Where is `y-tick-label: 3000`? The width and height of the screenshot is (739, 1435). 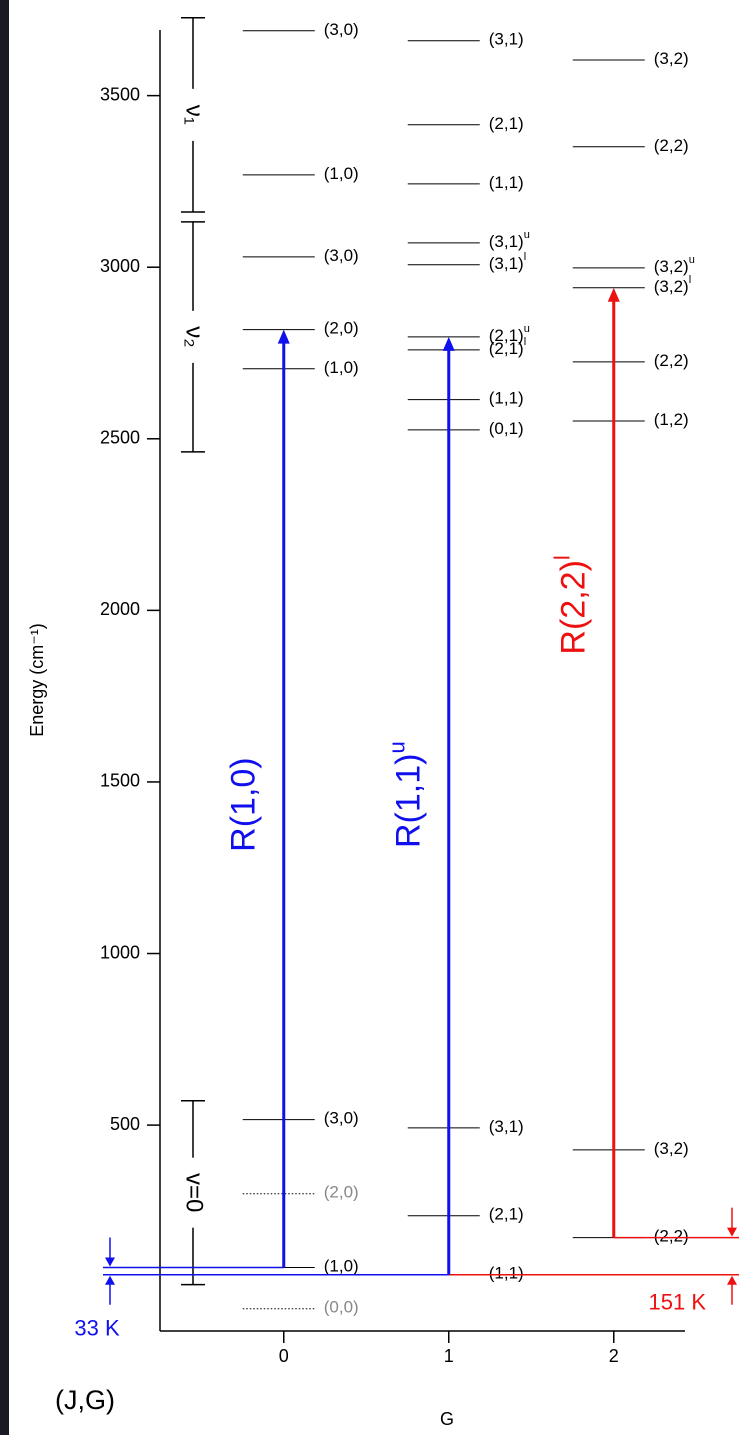
y-tick-label: 3000 is located at coordinates (120, 266).